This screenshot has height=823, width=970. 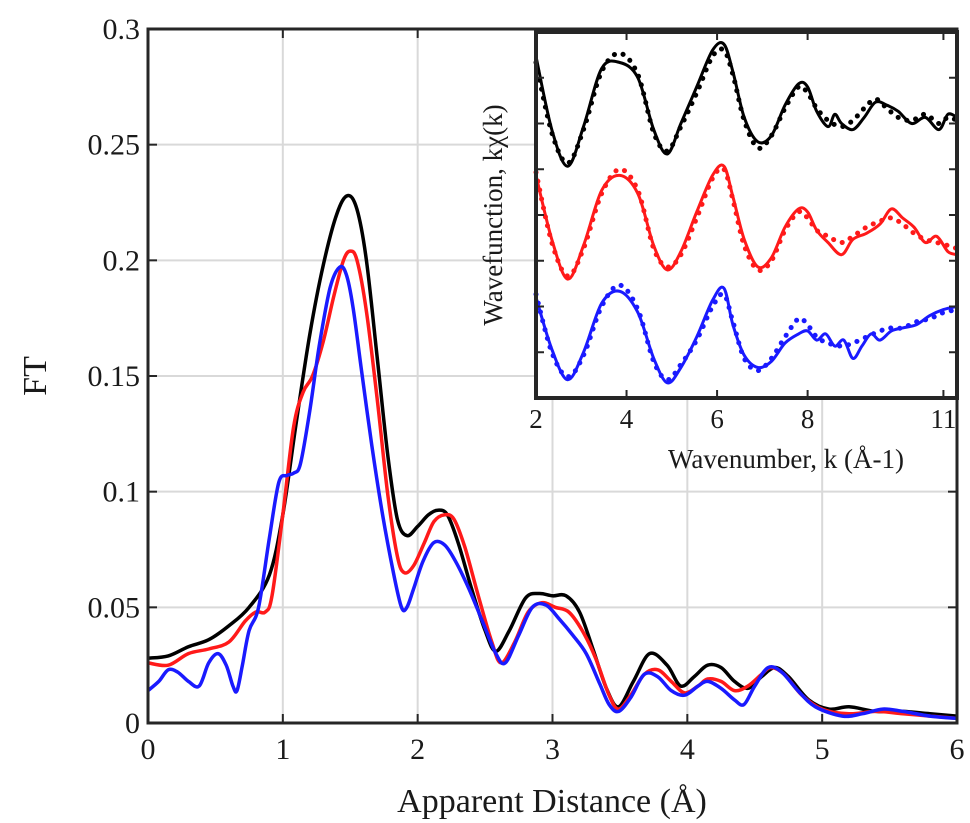 I want to click on main-x-tick-label: 1, so click(x=282, y=749).